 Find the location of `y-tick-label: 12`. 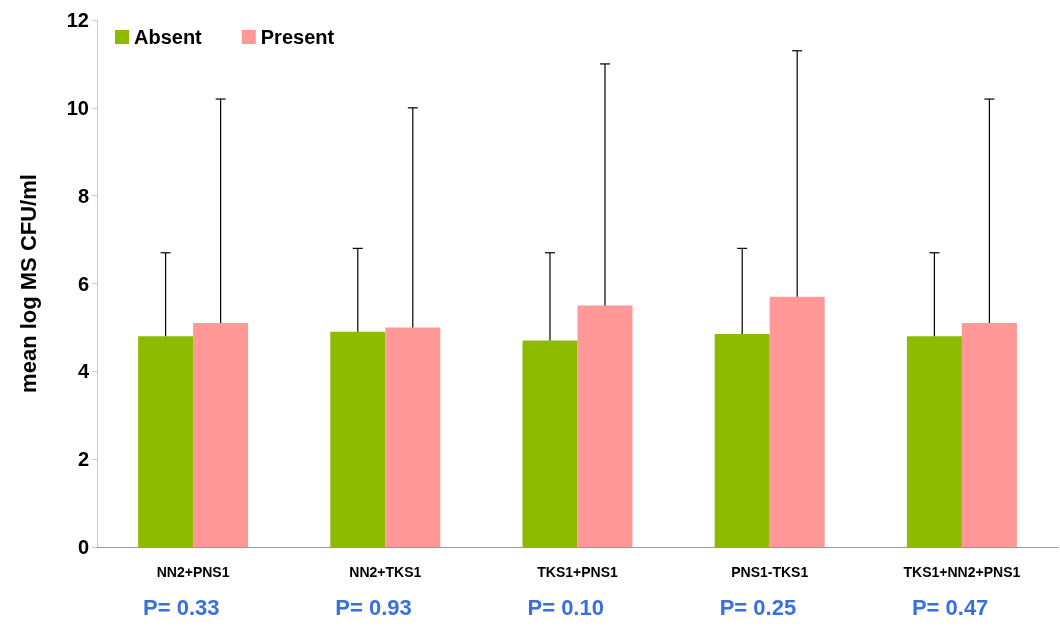

y-tick-label: 12 is located at coordinates (77, 20).